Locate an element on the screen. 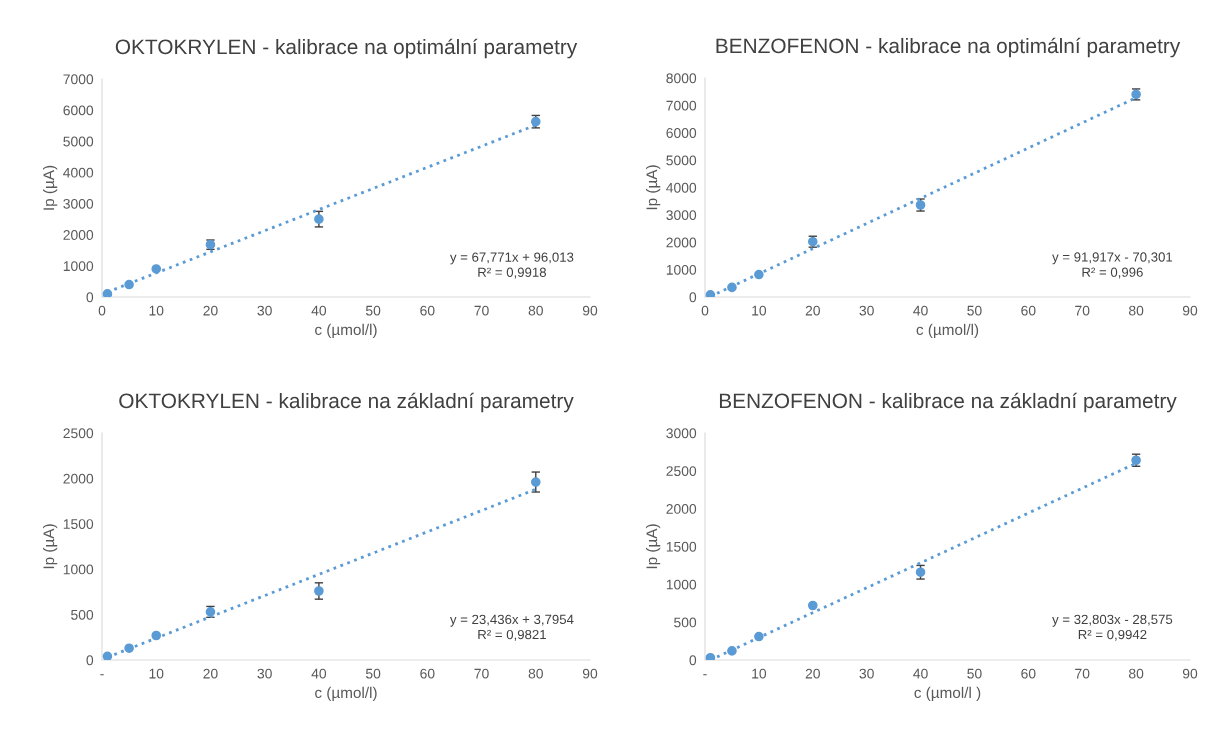 This screenshot has height=729, width=1210. annotation: y = 32,803x - 28,575 is located at coordinates (1112, 620).